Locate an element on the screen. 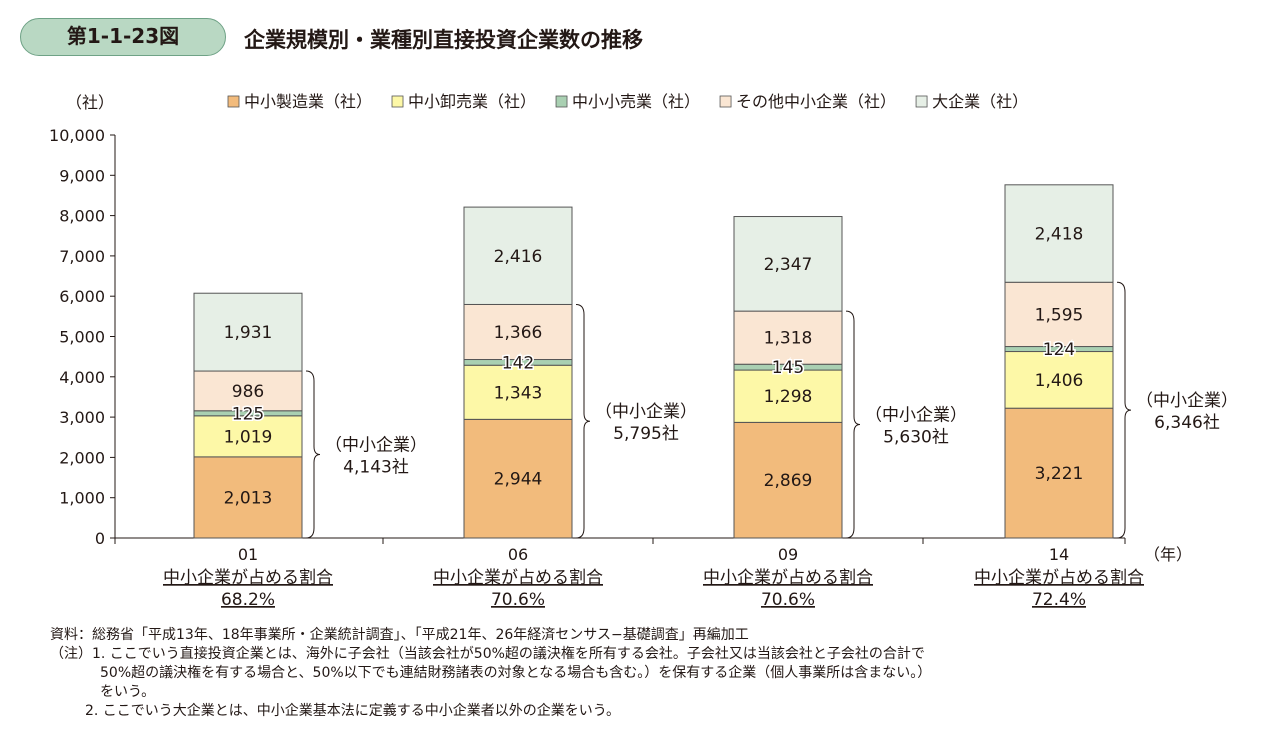 Image resolution: width=1262 pixels, height=750 pixels. y-tick-label-8: 8,000 is located at coordinates (82, 216).